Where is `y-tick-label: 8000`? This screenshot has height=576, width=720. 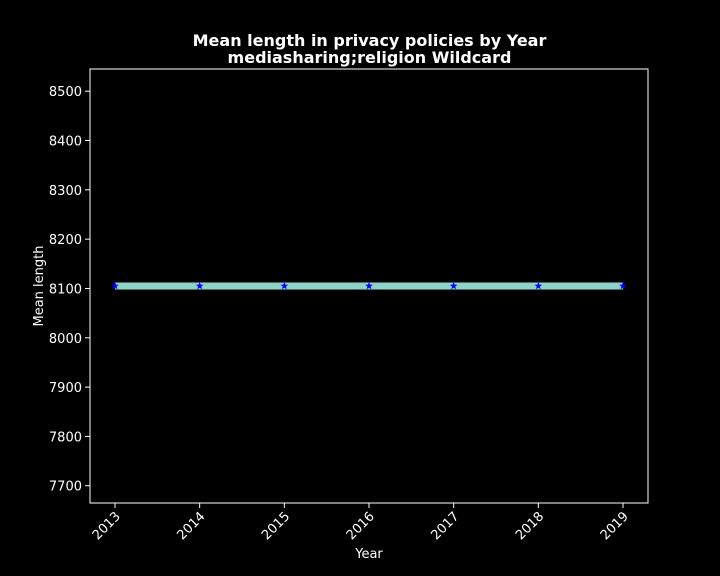 y-tick-label: 8000 is located at coordinates (65, 339).